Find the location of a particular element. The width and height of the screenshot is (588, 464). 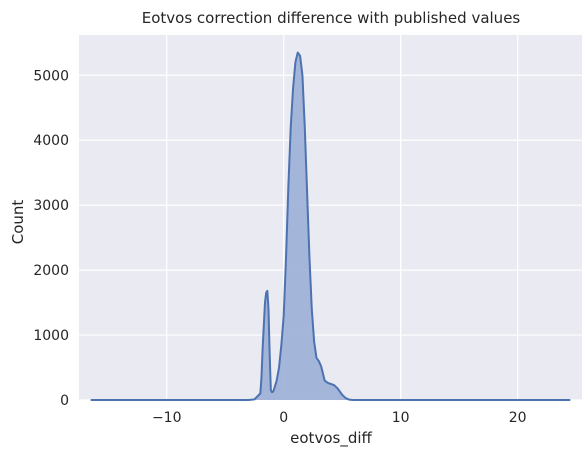

y-tick-label: 0 is located at coordinates (64, 401).